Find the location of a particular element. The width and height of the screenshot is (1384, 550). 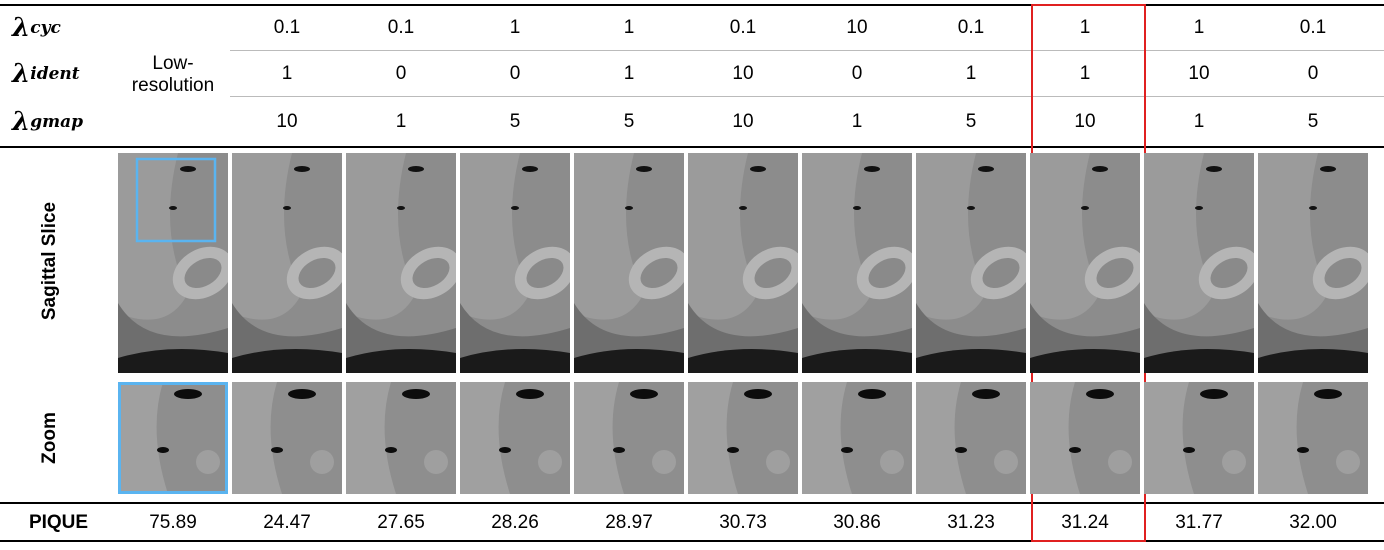

metric-value: 27.65 is located at coordinates (401, 522).